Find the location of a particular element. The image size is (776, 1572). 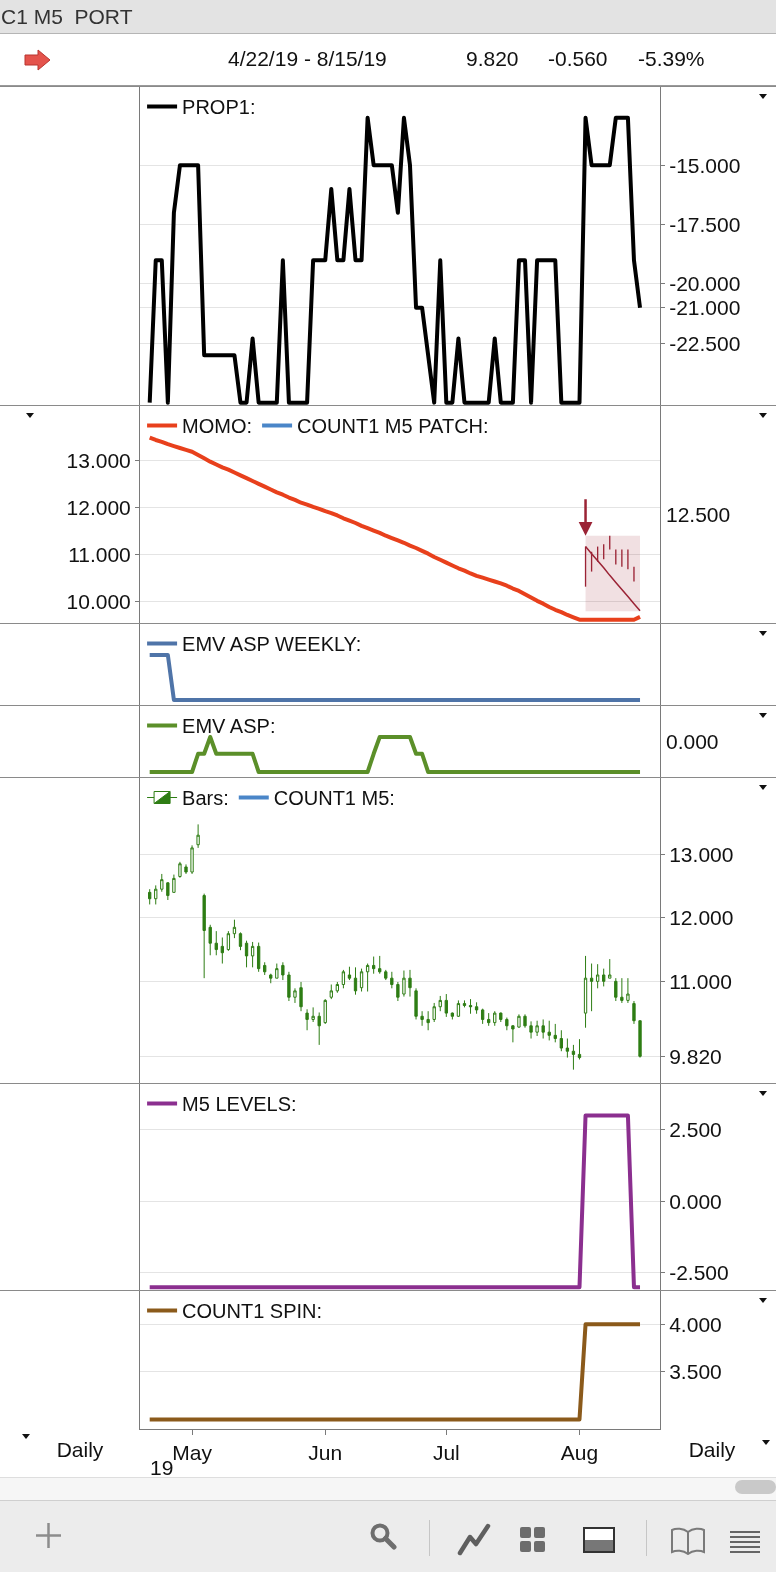

y-tick-label: 9.820 is located at coordinates (695, 1056).